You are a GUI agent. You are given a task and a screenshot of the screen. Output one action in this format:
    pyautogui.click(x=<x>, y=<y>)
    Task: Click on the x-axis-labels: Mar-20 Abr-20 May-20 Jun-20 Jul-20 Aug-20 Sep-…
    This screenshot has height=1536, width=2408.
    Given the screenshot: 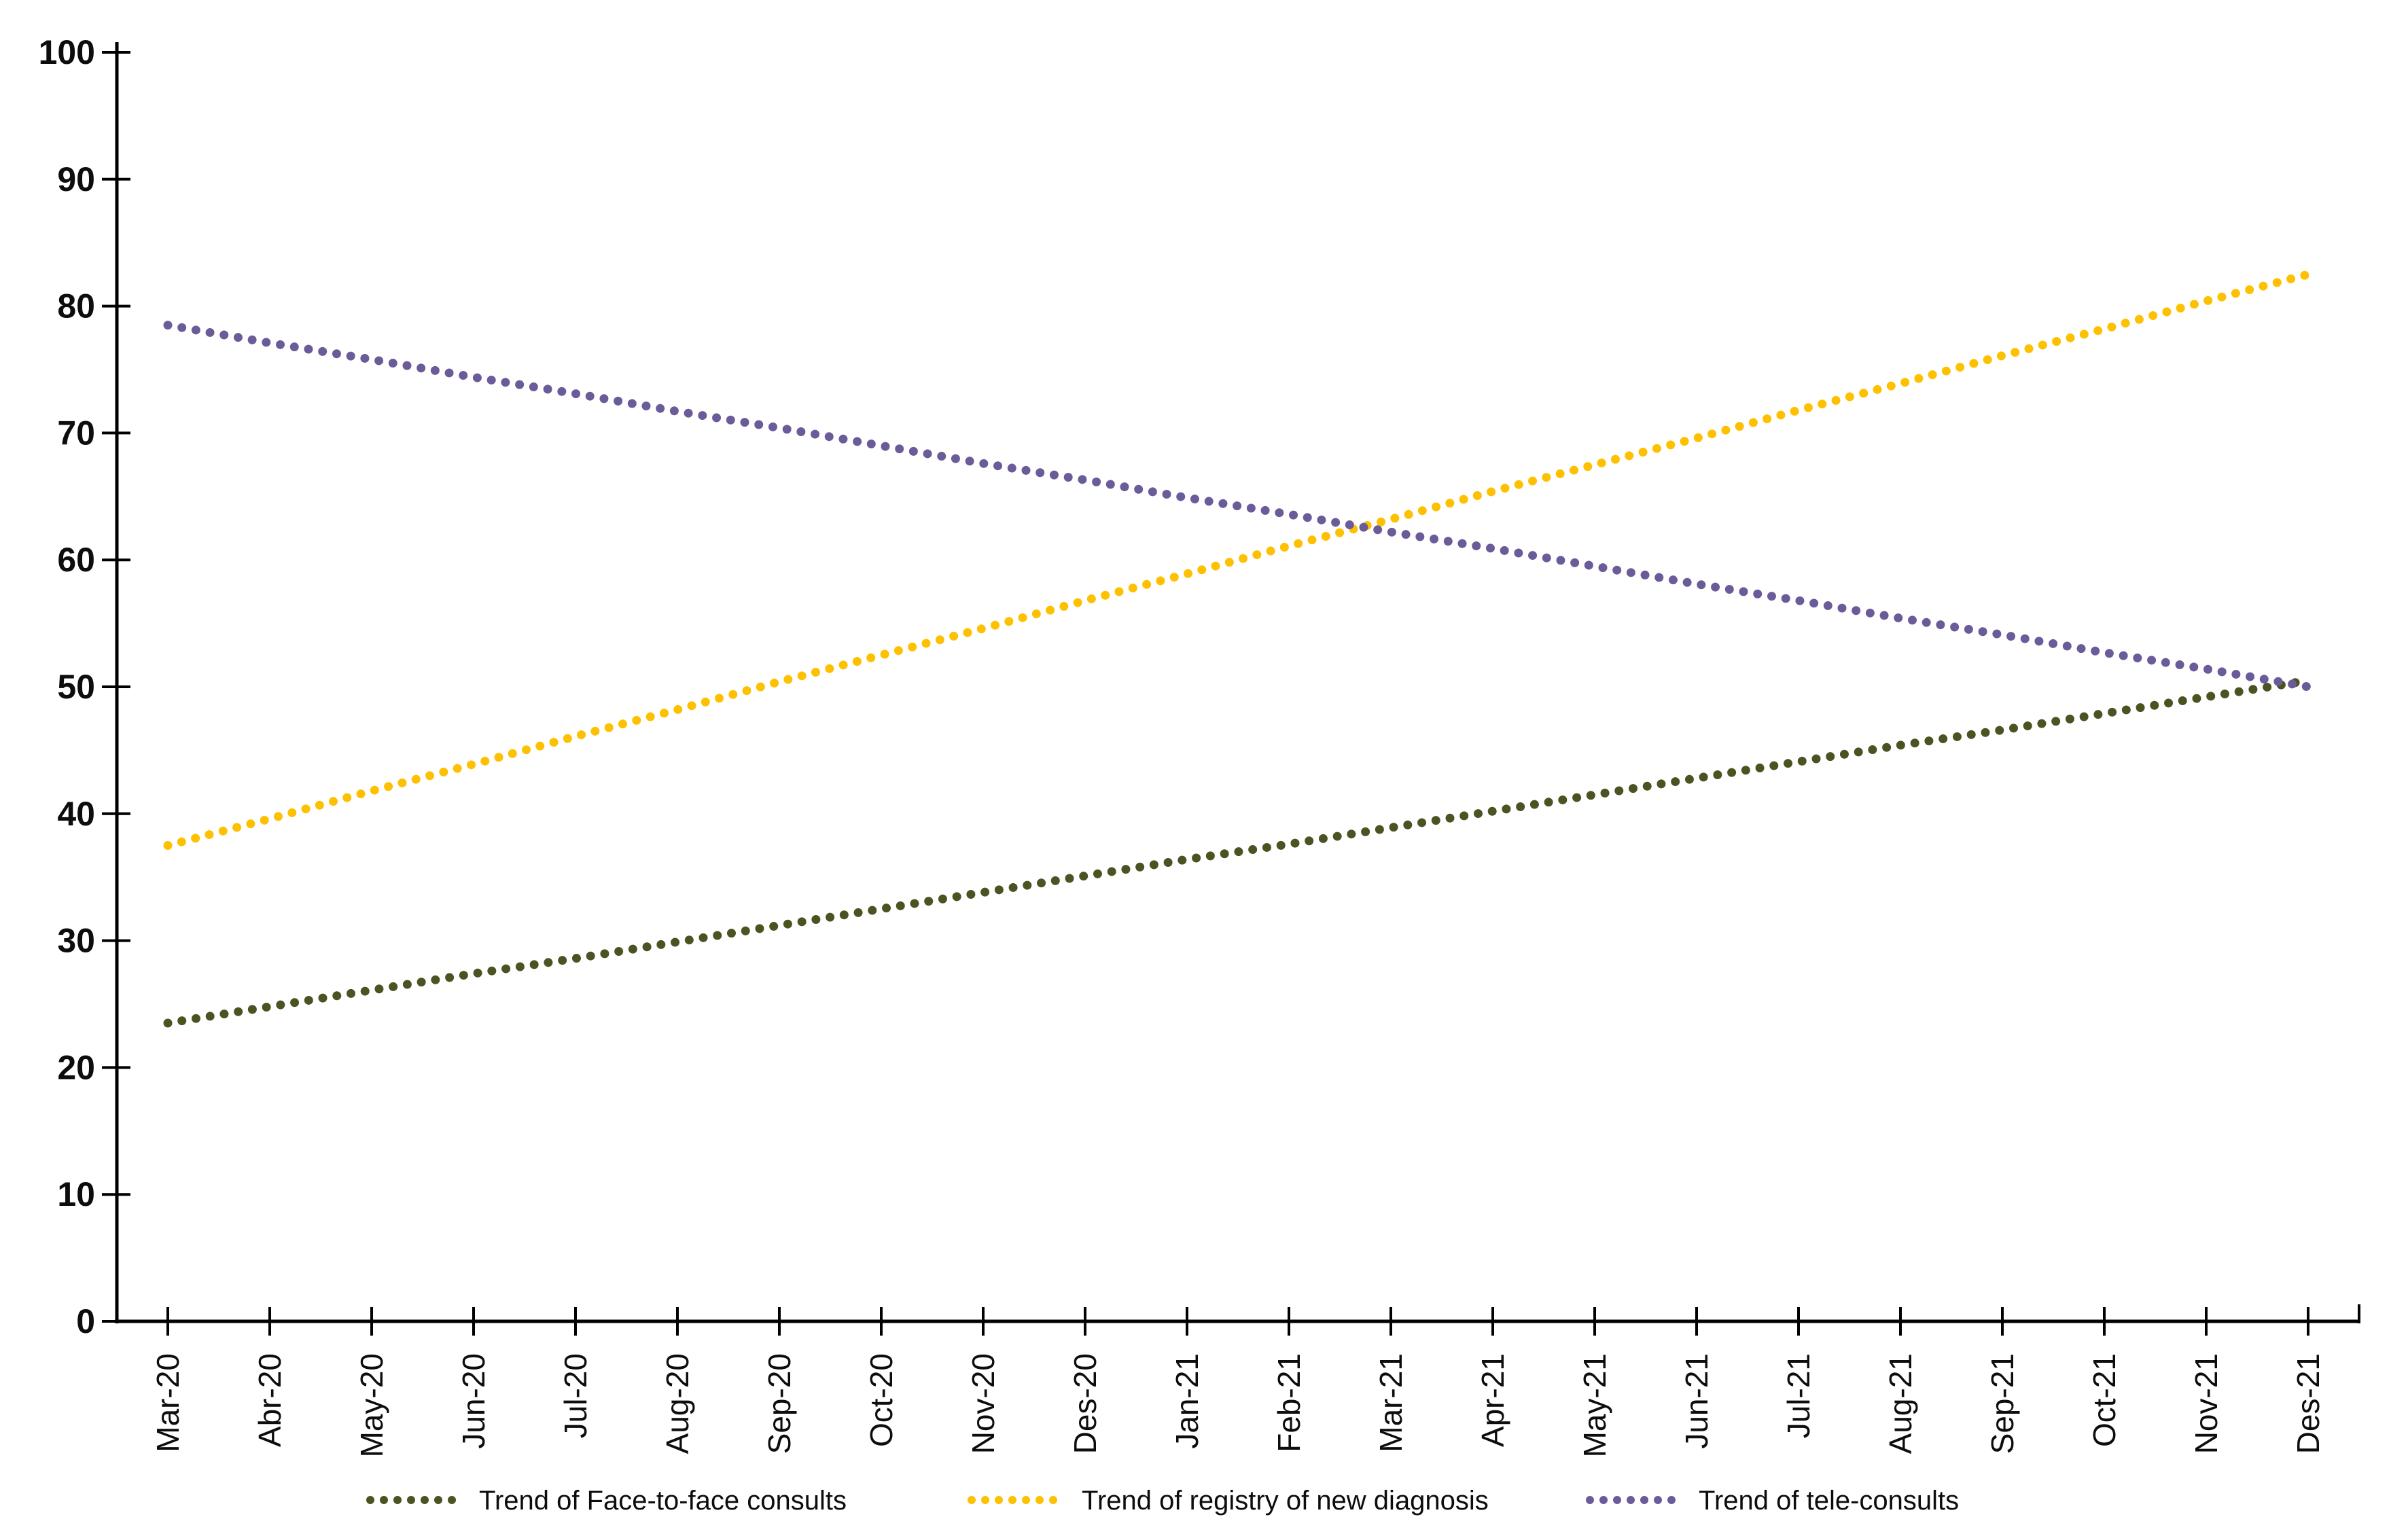 What is the action you would take?
    pyautogui.click(x=1238, y=1405)
    